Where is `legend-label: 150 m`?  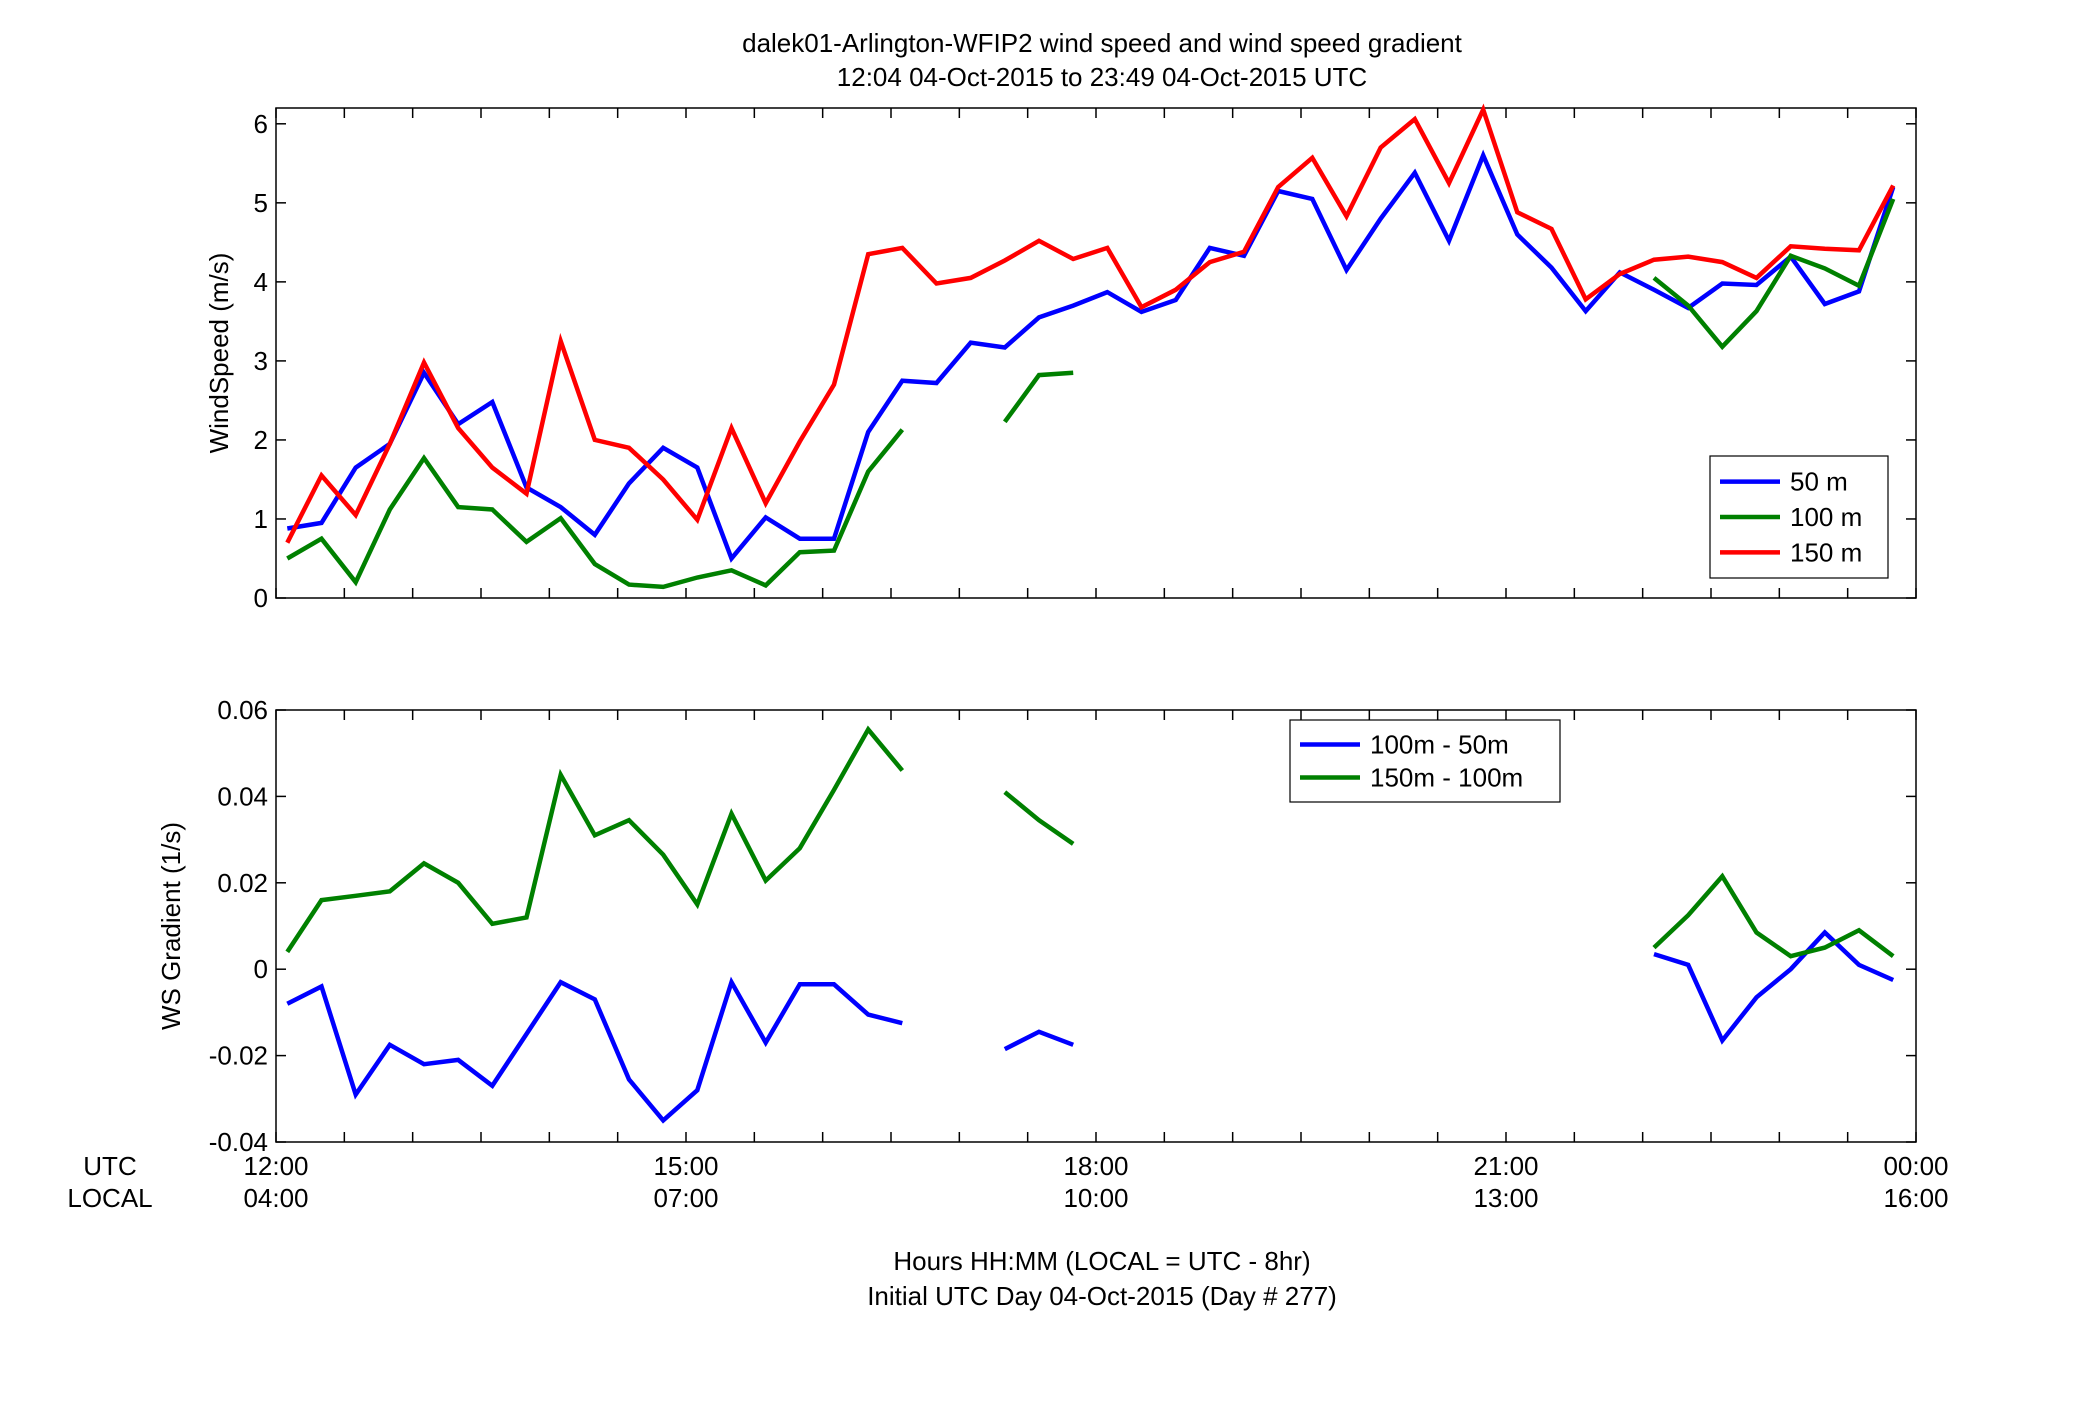 legend-label: 150 m is located at coordinates (1826, 552).